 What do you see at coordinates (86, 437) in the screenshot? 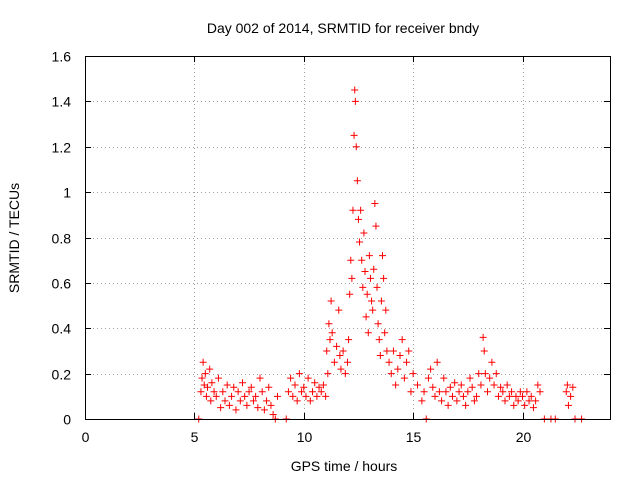
I see `x-tick-label: 0` at bounding box center [86, 437].